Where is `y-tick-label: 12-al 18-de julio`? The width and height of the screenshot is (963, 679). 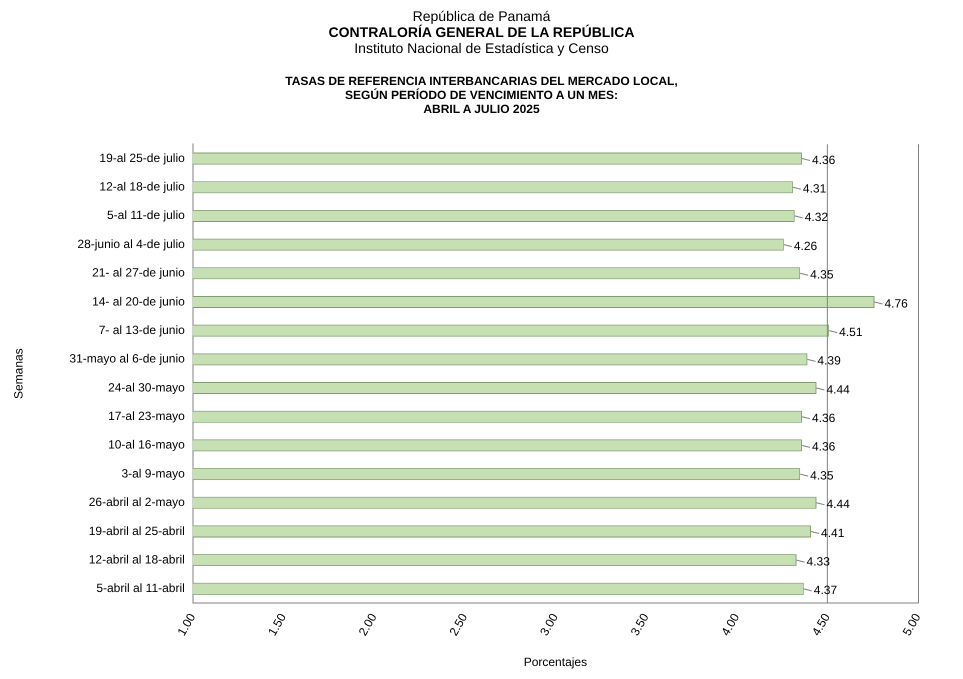 y-tick-label: 12-al 18-de julio is located at coordinates (142, 187).